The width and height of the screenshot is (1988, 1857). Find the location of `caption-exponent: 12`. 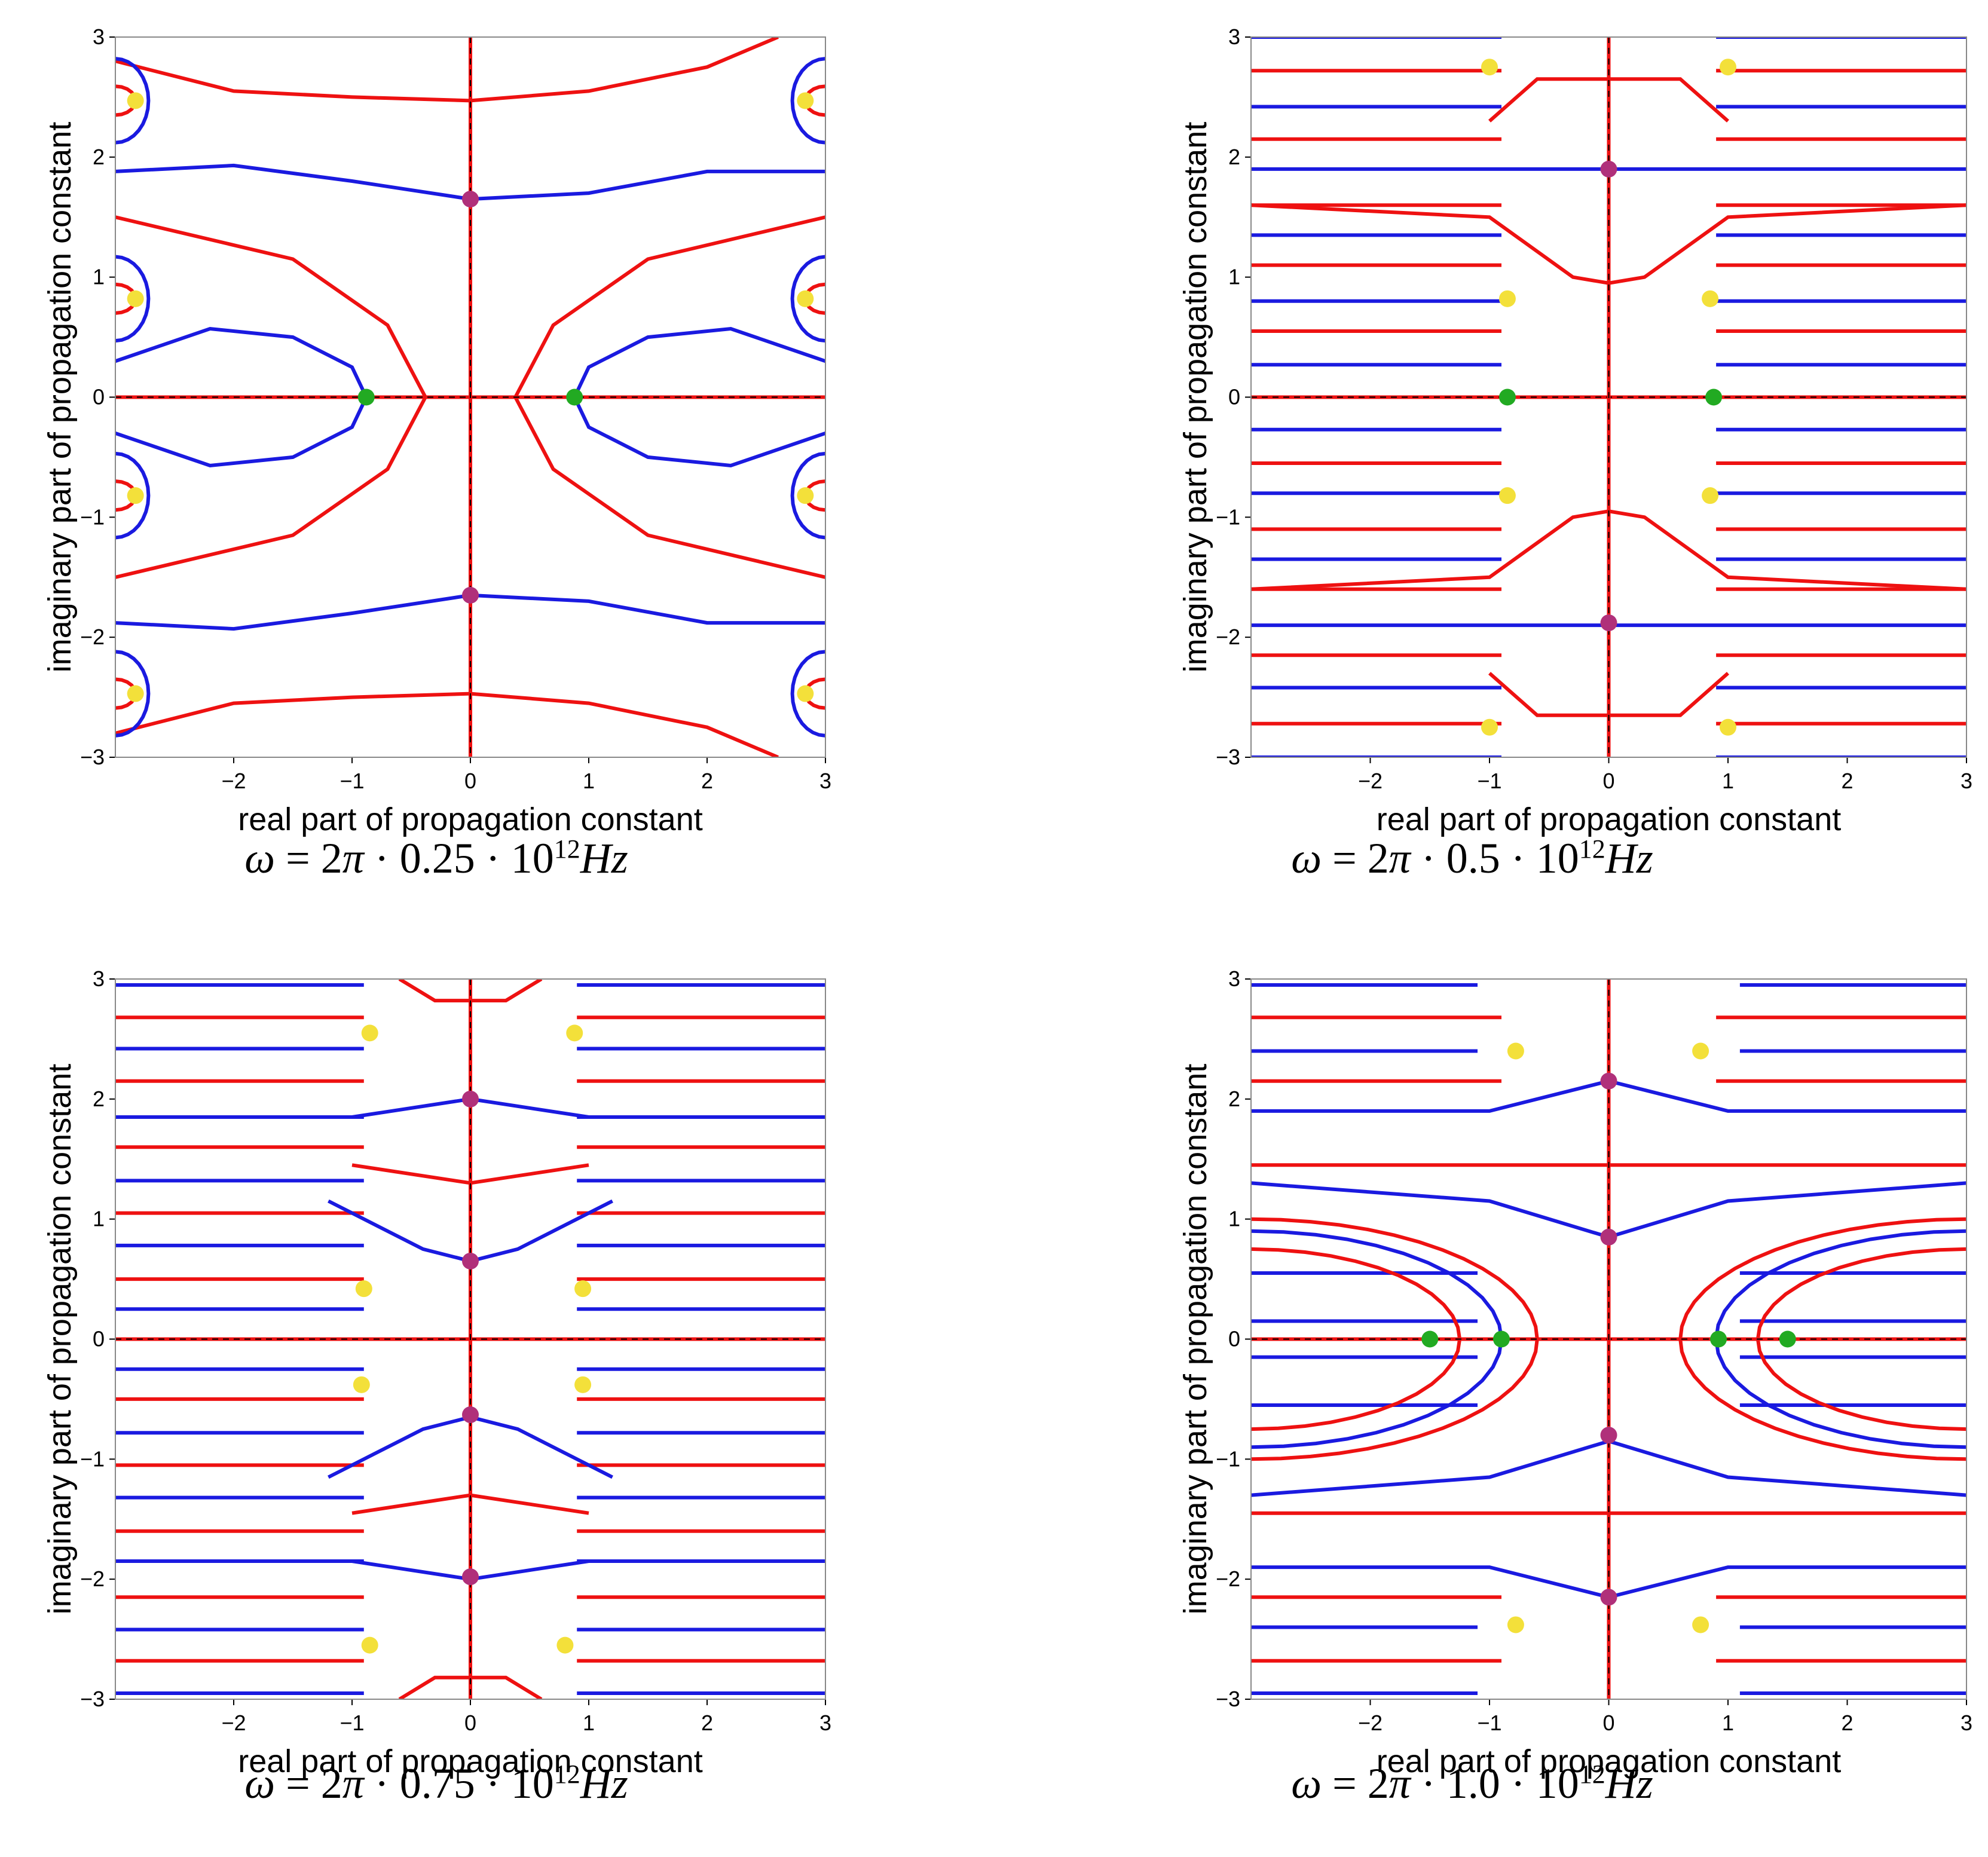

caption-exponent: 12 is located at coordinates (1592, 1775).